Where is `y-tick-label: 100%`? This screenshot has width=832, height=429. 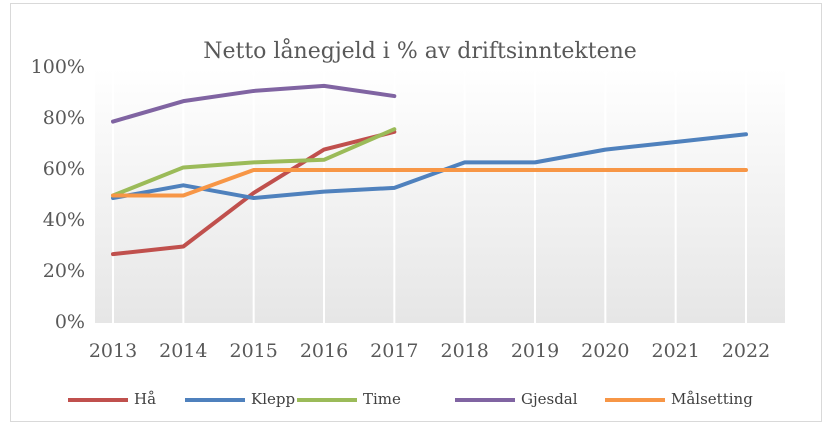 y-tick-label: 100% is located at coordinates (58, 67).